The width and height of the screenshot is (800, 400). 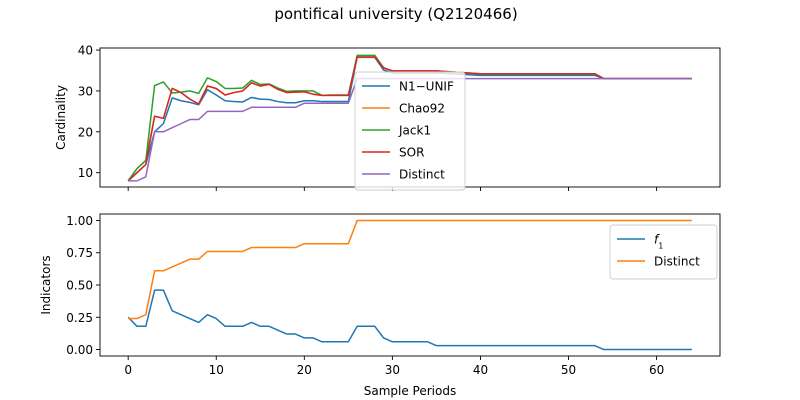 I want to click on x-tick-label: 50, so click(x=568, y=370).